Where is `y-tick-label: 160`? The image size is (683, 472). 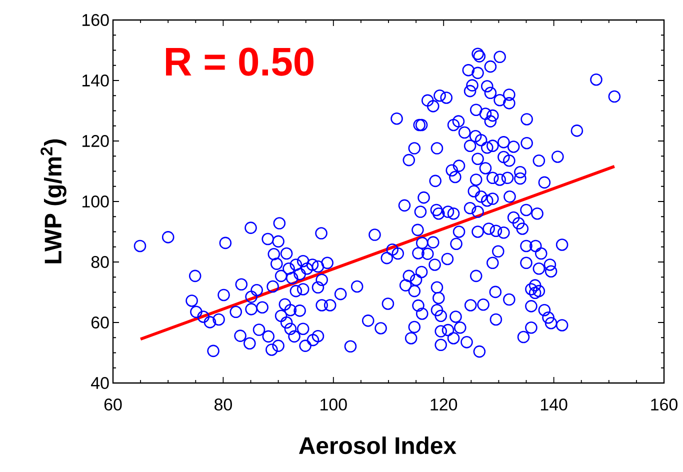
y-tick-label: 160 is located at coordinates (95, 20).